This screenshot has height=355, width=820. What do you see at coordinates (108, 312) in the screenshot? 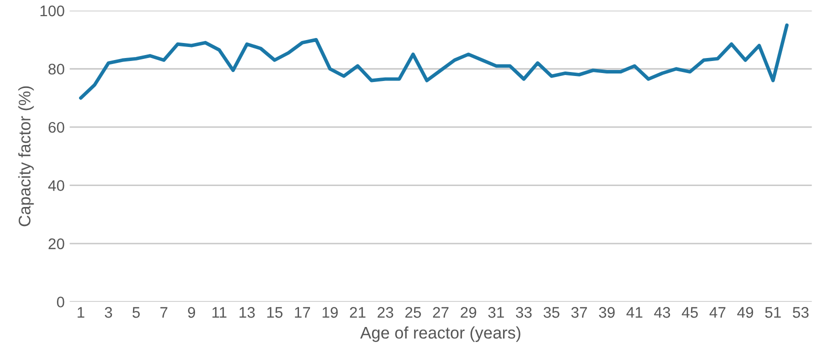
I see `x-tick-label: 3` at bounding box center [108, 312].